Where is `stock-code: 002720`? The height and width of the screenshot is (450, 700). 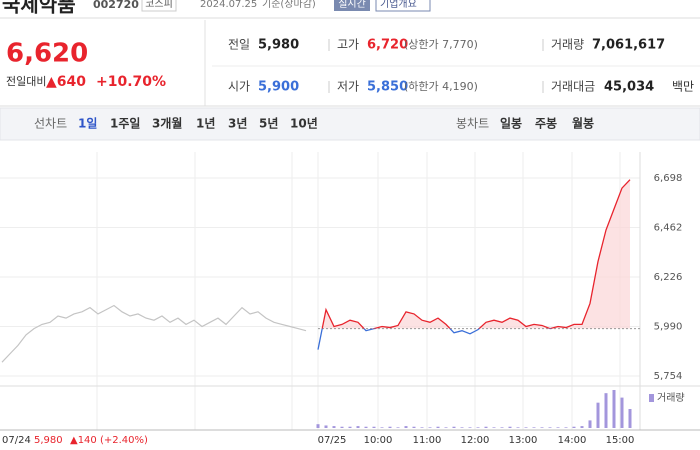
stock-code: 002720 is located at coordinates (116, 5).